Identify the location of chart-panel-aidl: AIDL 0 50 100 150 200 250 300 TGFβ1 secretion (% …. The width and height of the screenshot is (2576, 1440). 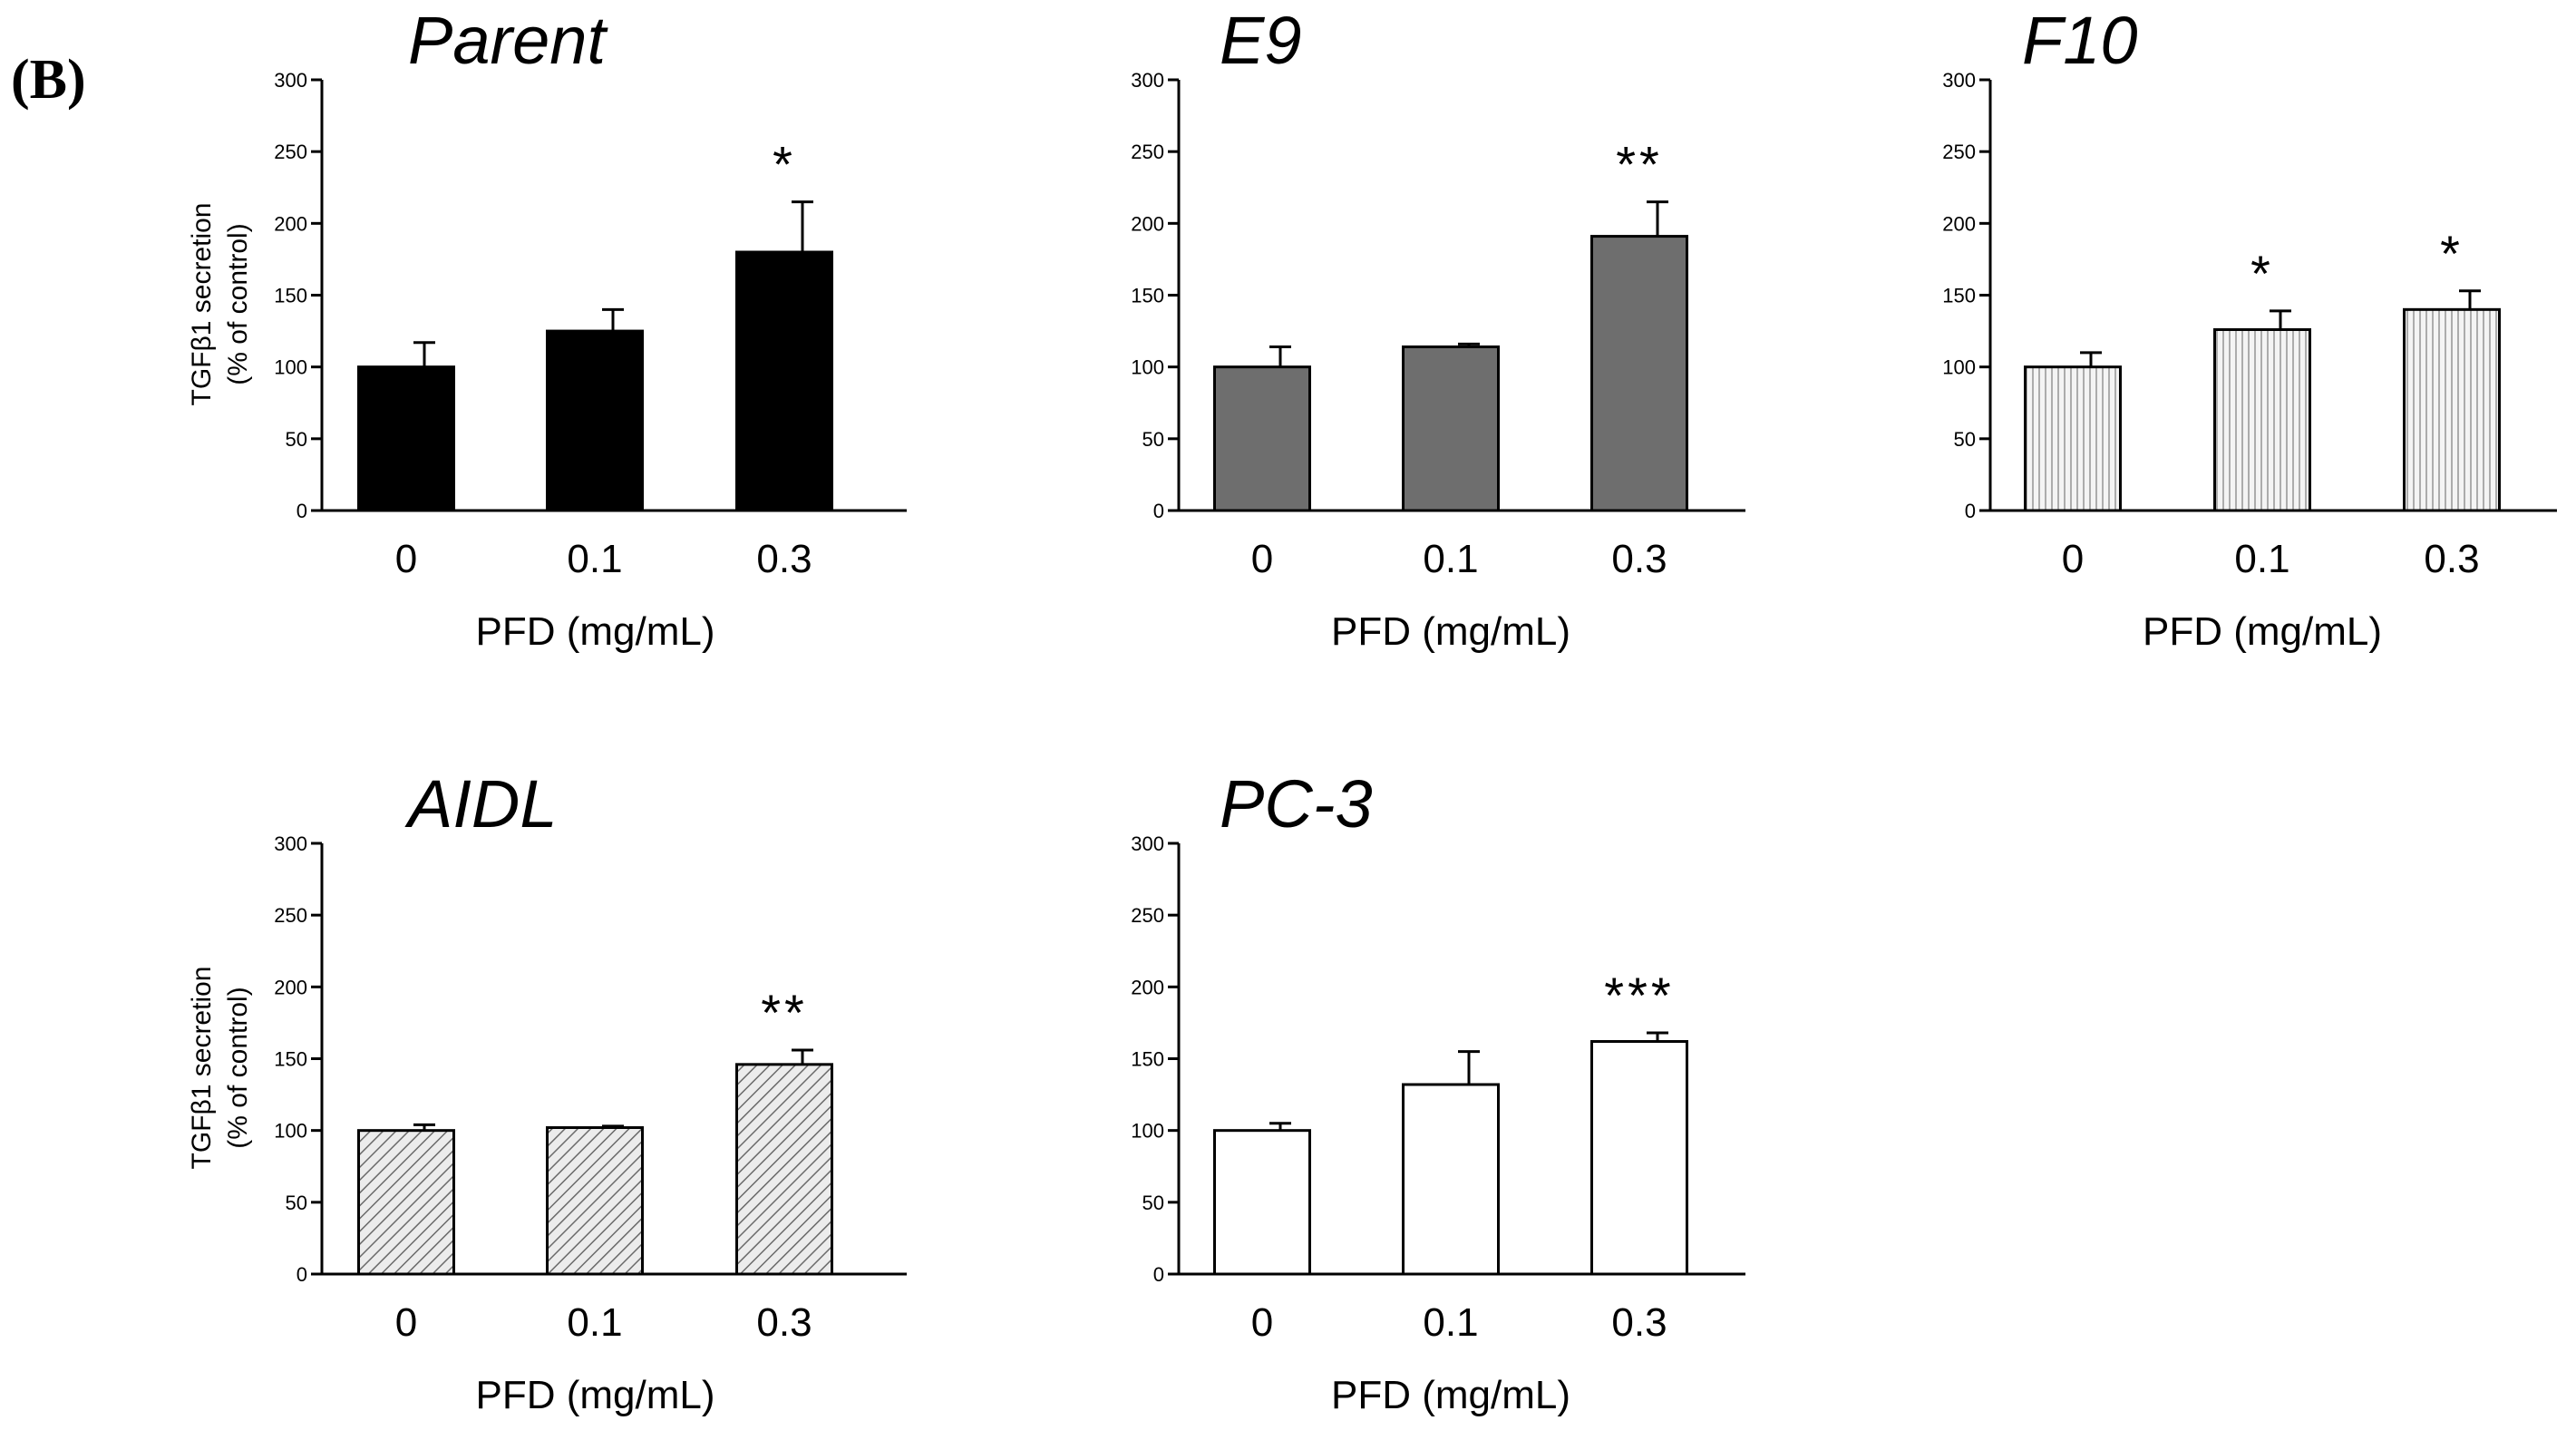
(547, 1091).